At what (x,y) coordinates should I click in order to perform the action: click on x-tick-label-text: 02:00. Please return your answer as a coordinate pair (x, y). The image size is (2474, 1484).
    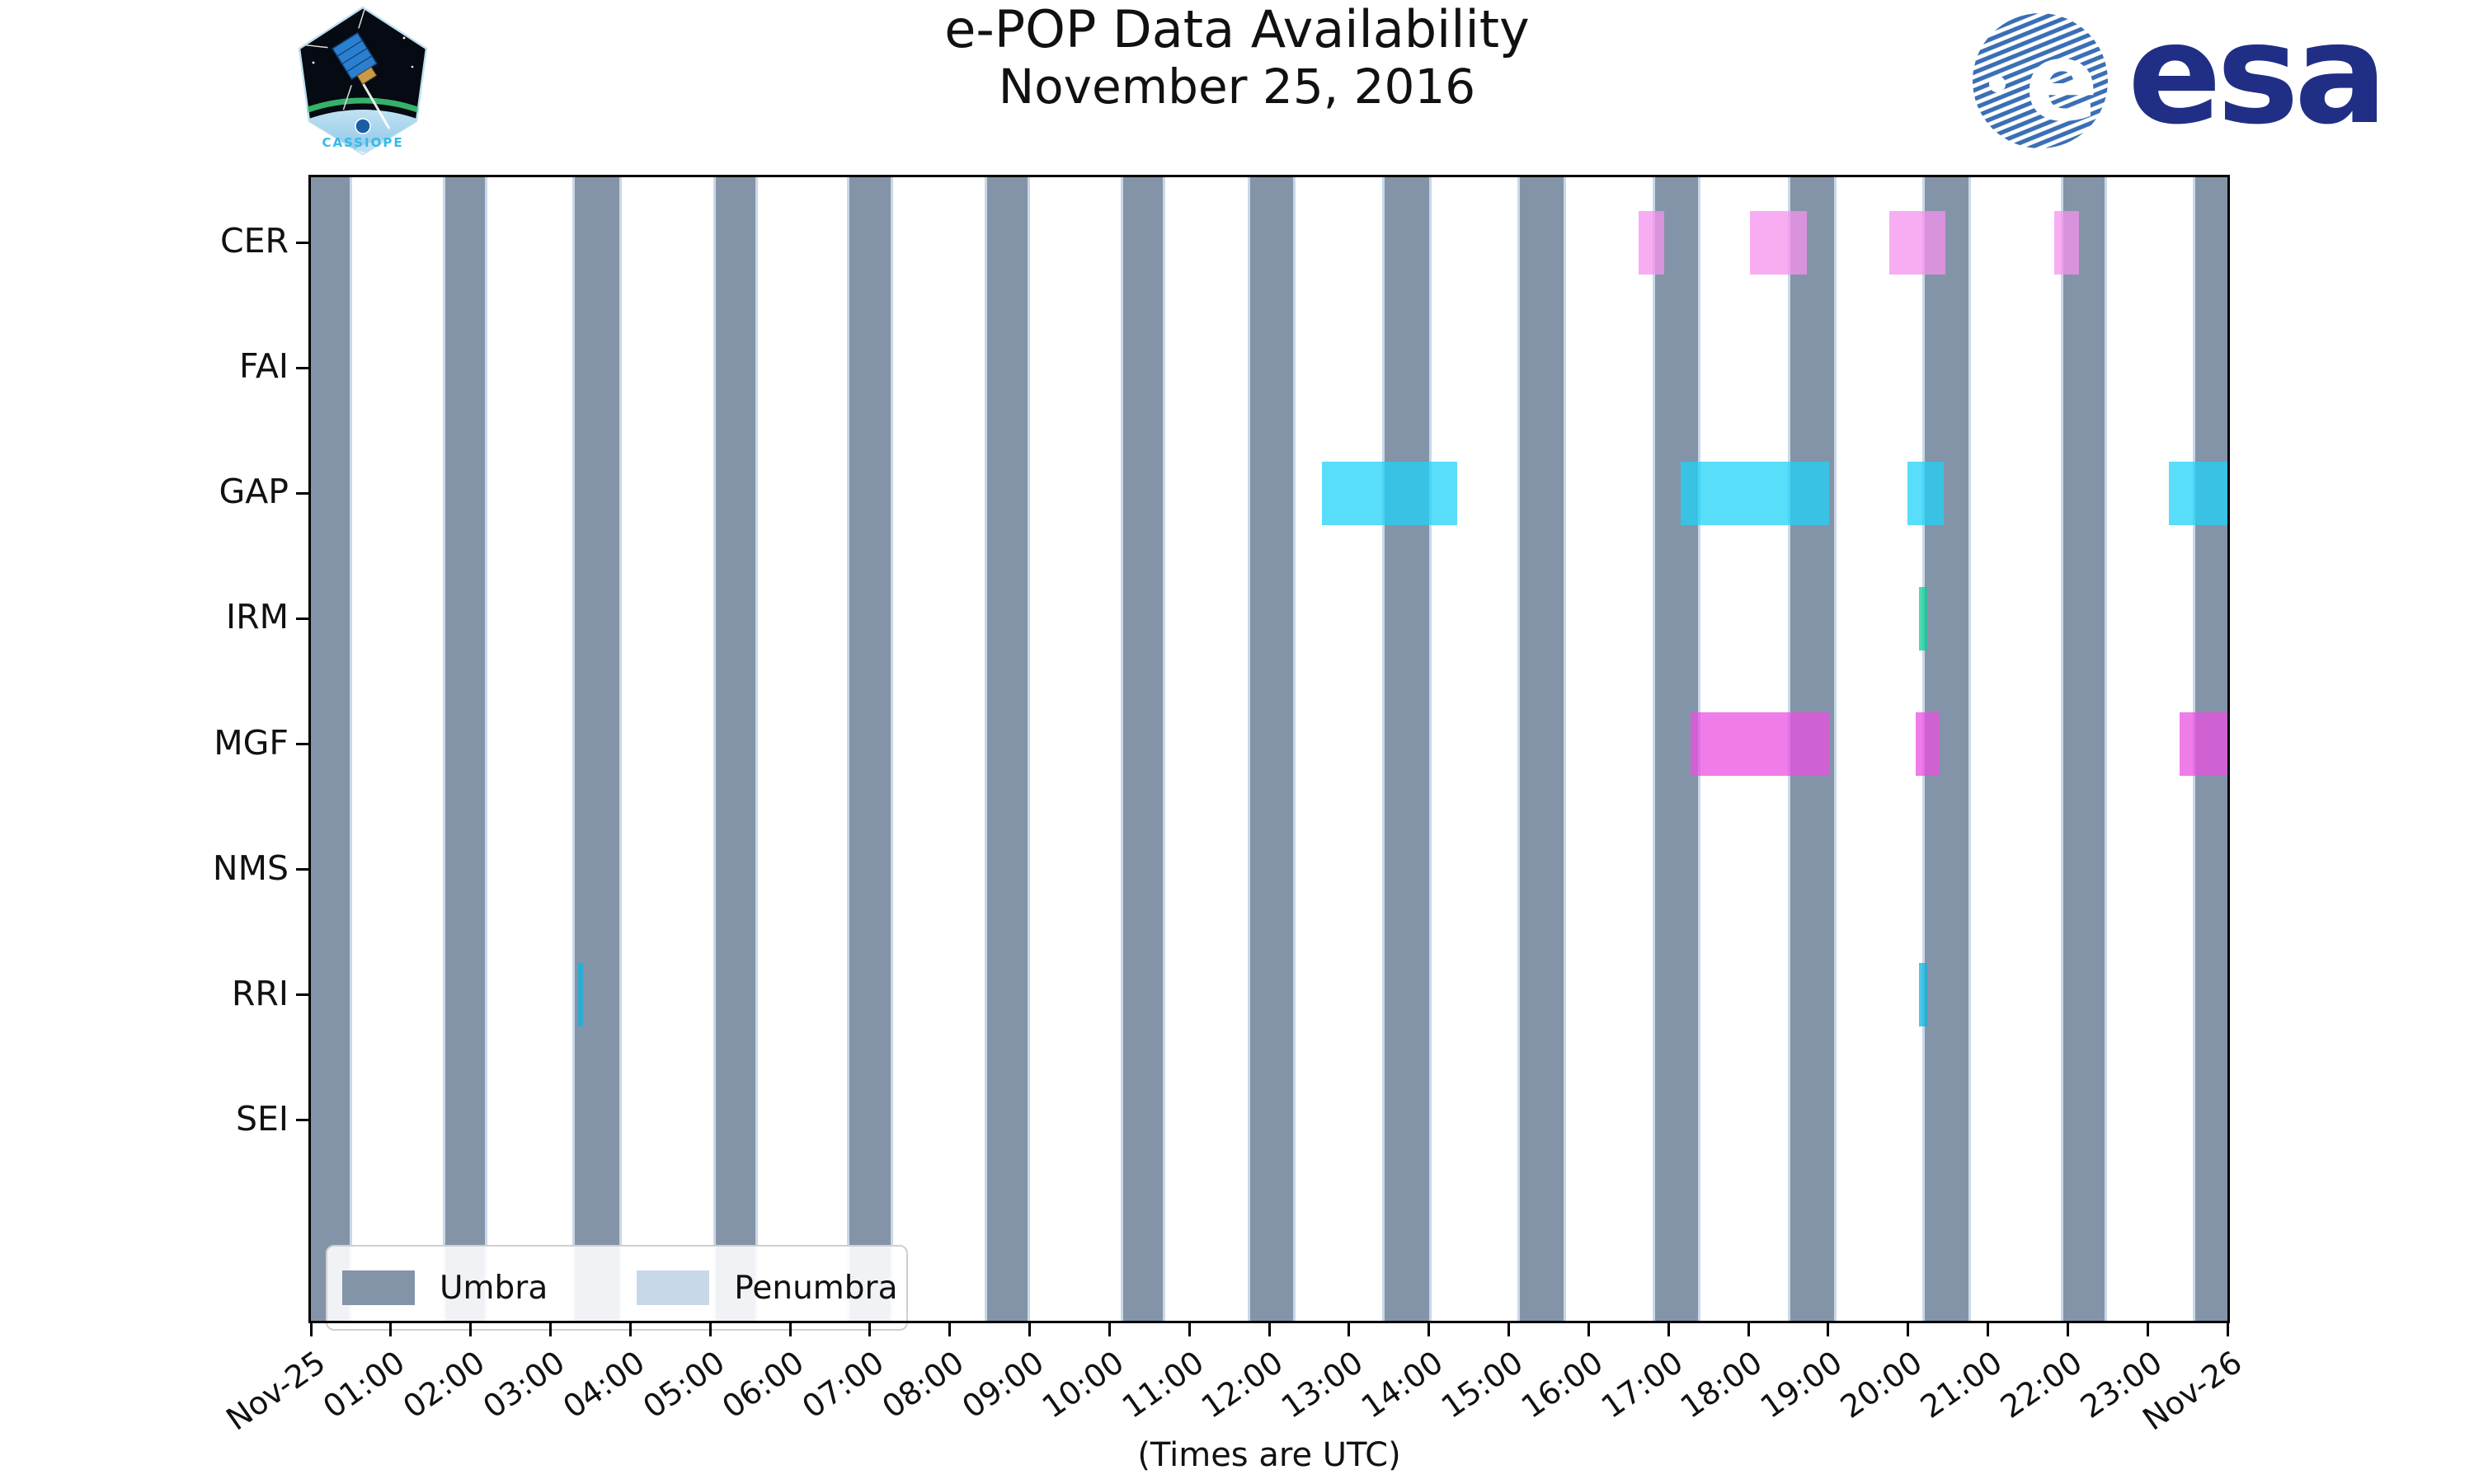
    Looking at the image, I should click on (444, 1384).